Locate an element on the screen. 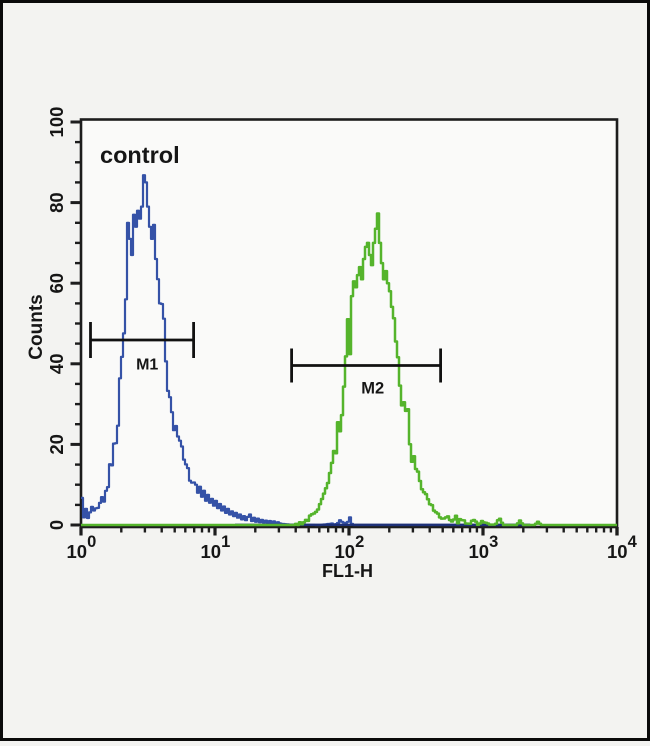  svg-text: 0 is located at coordinates (56, 525).